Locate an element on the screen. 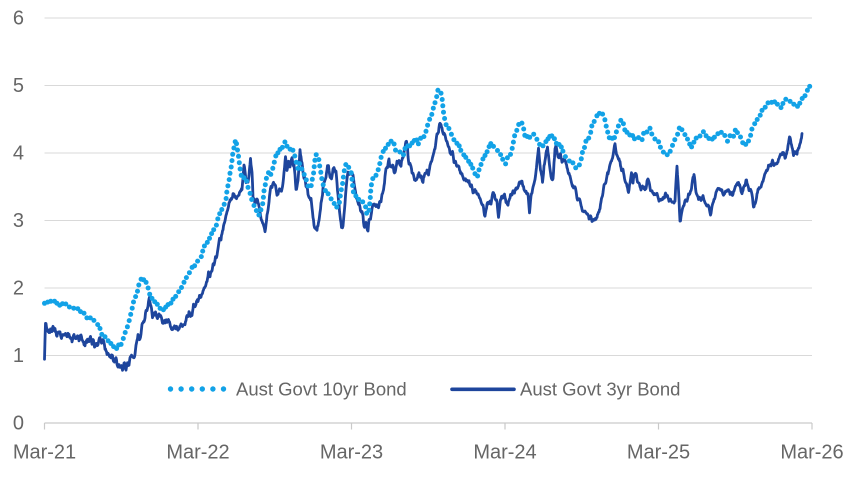 Image resolution: width=848 pixels, height=478 pixels. svg-text: 2 is located at coordinates (18, 289).